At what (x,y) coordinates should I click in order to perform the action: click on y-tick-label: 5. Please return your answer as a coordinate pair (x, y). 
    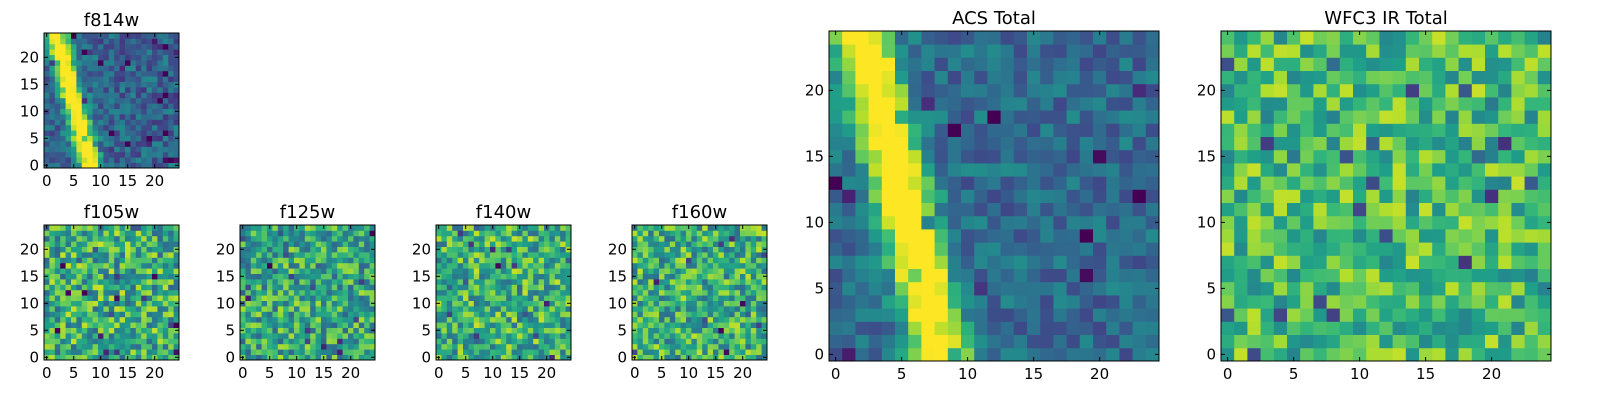
    Looking at the image, I should click on (622, 330).